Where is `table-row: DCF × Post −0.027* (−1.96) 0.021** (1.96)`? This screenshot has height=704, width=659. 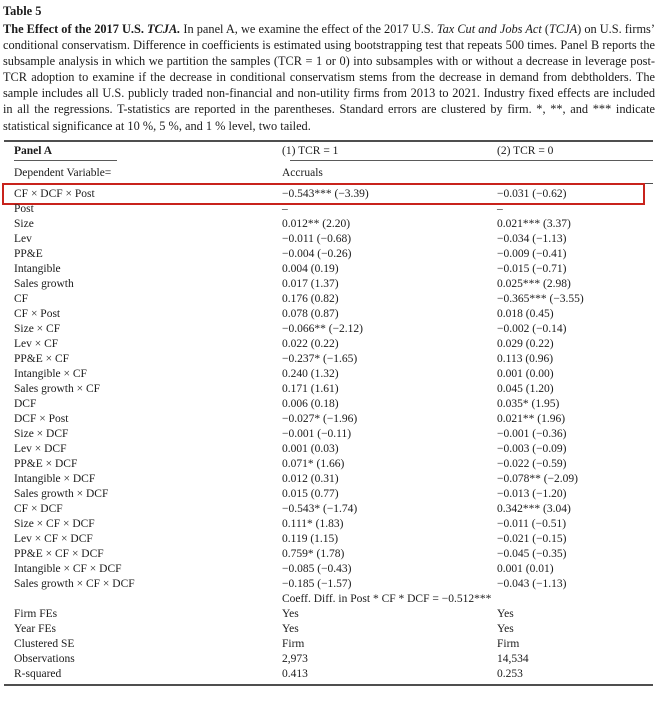 table-row: DCF × Post −0.027* (−1.96) 0.021** (1.96) is located at coordinates (328, 419).